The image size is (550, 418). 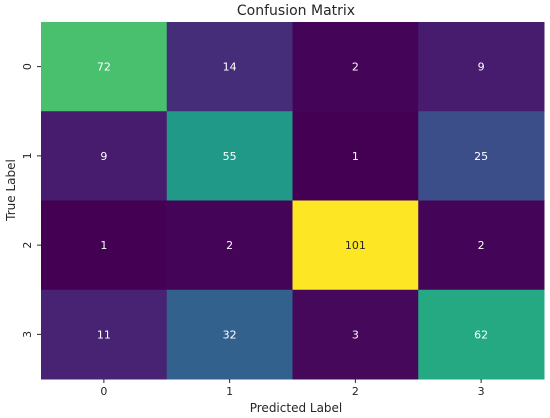 I want to click on cell-value-label-2-2: 101, so click(x=355, y=245).